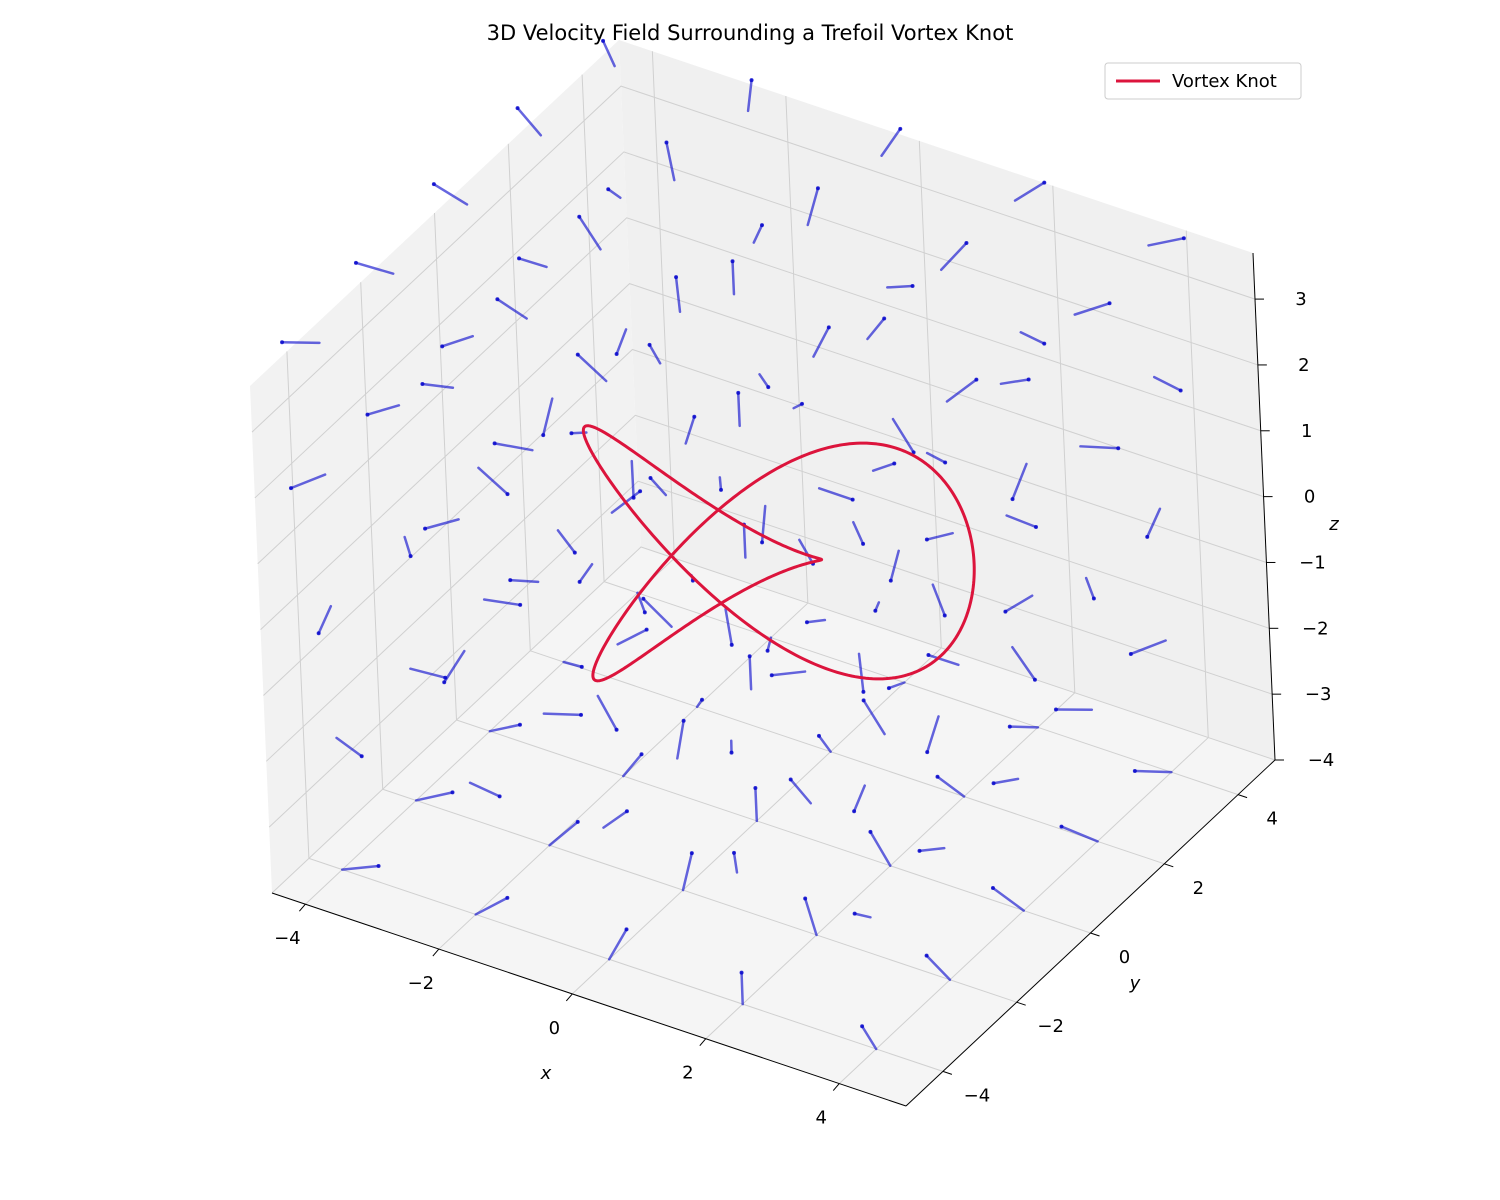 This screenshot has width=1500, height=1200. Describe the element at coordinates (546, 1073) in the screenshot. I see `x-axis-label: x` at that location.